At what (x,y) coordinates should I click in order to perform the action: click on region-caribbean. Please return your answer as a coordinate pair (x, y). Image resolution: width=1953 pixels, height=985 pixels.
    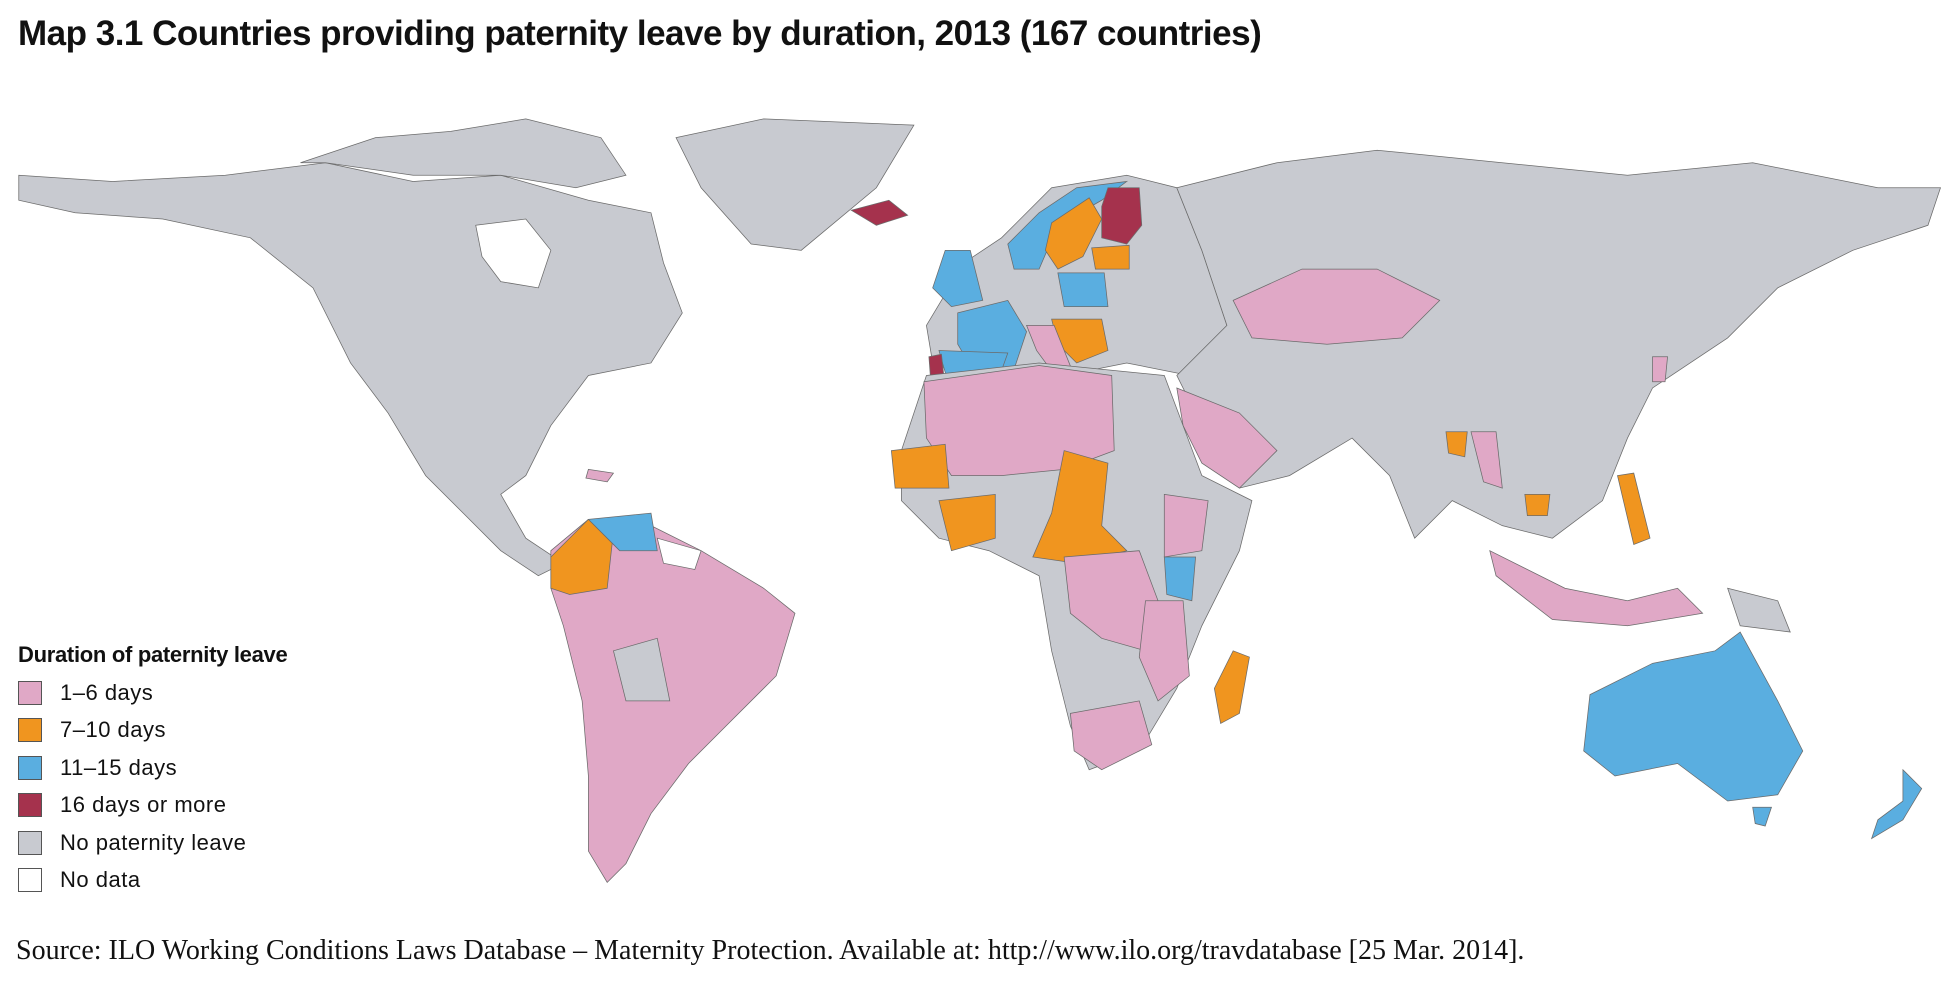
    Looking at the image, I should click on (600, 475).